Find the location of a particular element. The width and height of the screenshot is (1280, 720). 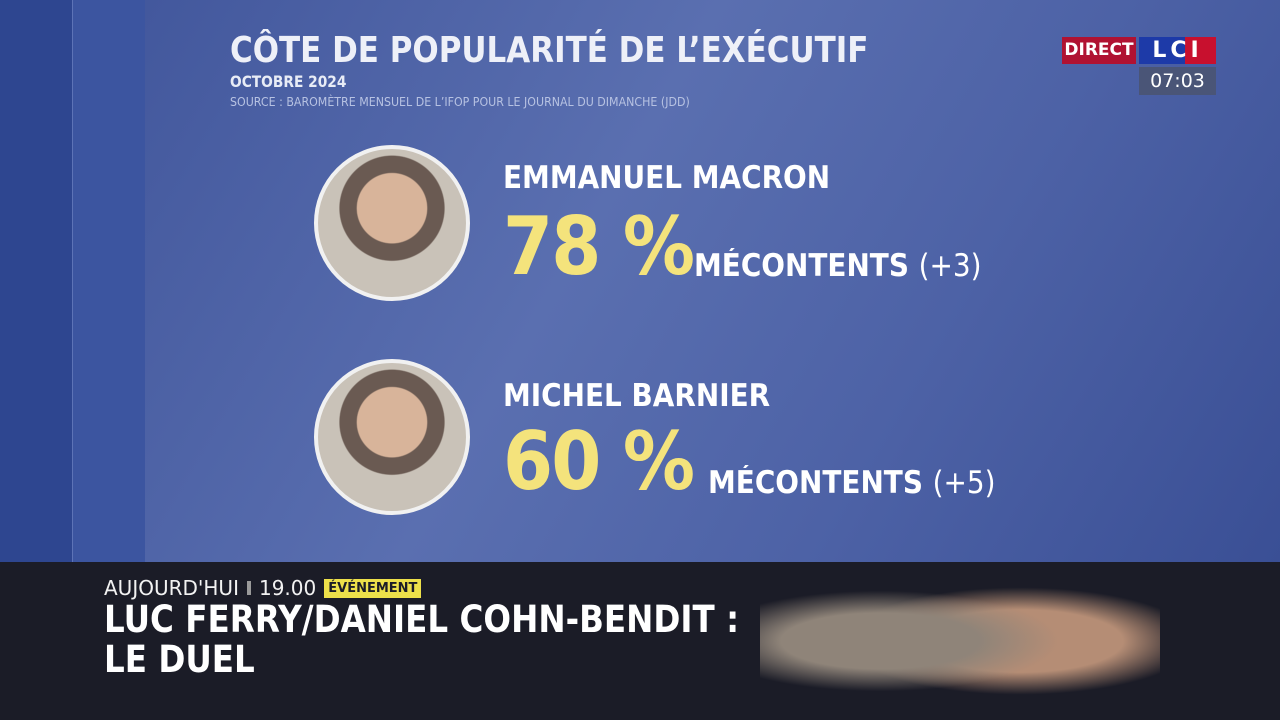

headline-line: LUC FERRY/DANIEL COHN-BENDIT : is located at coordinates (422, 619).